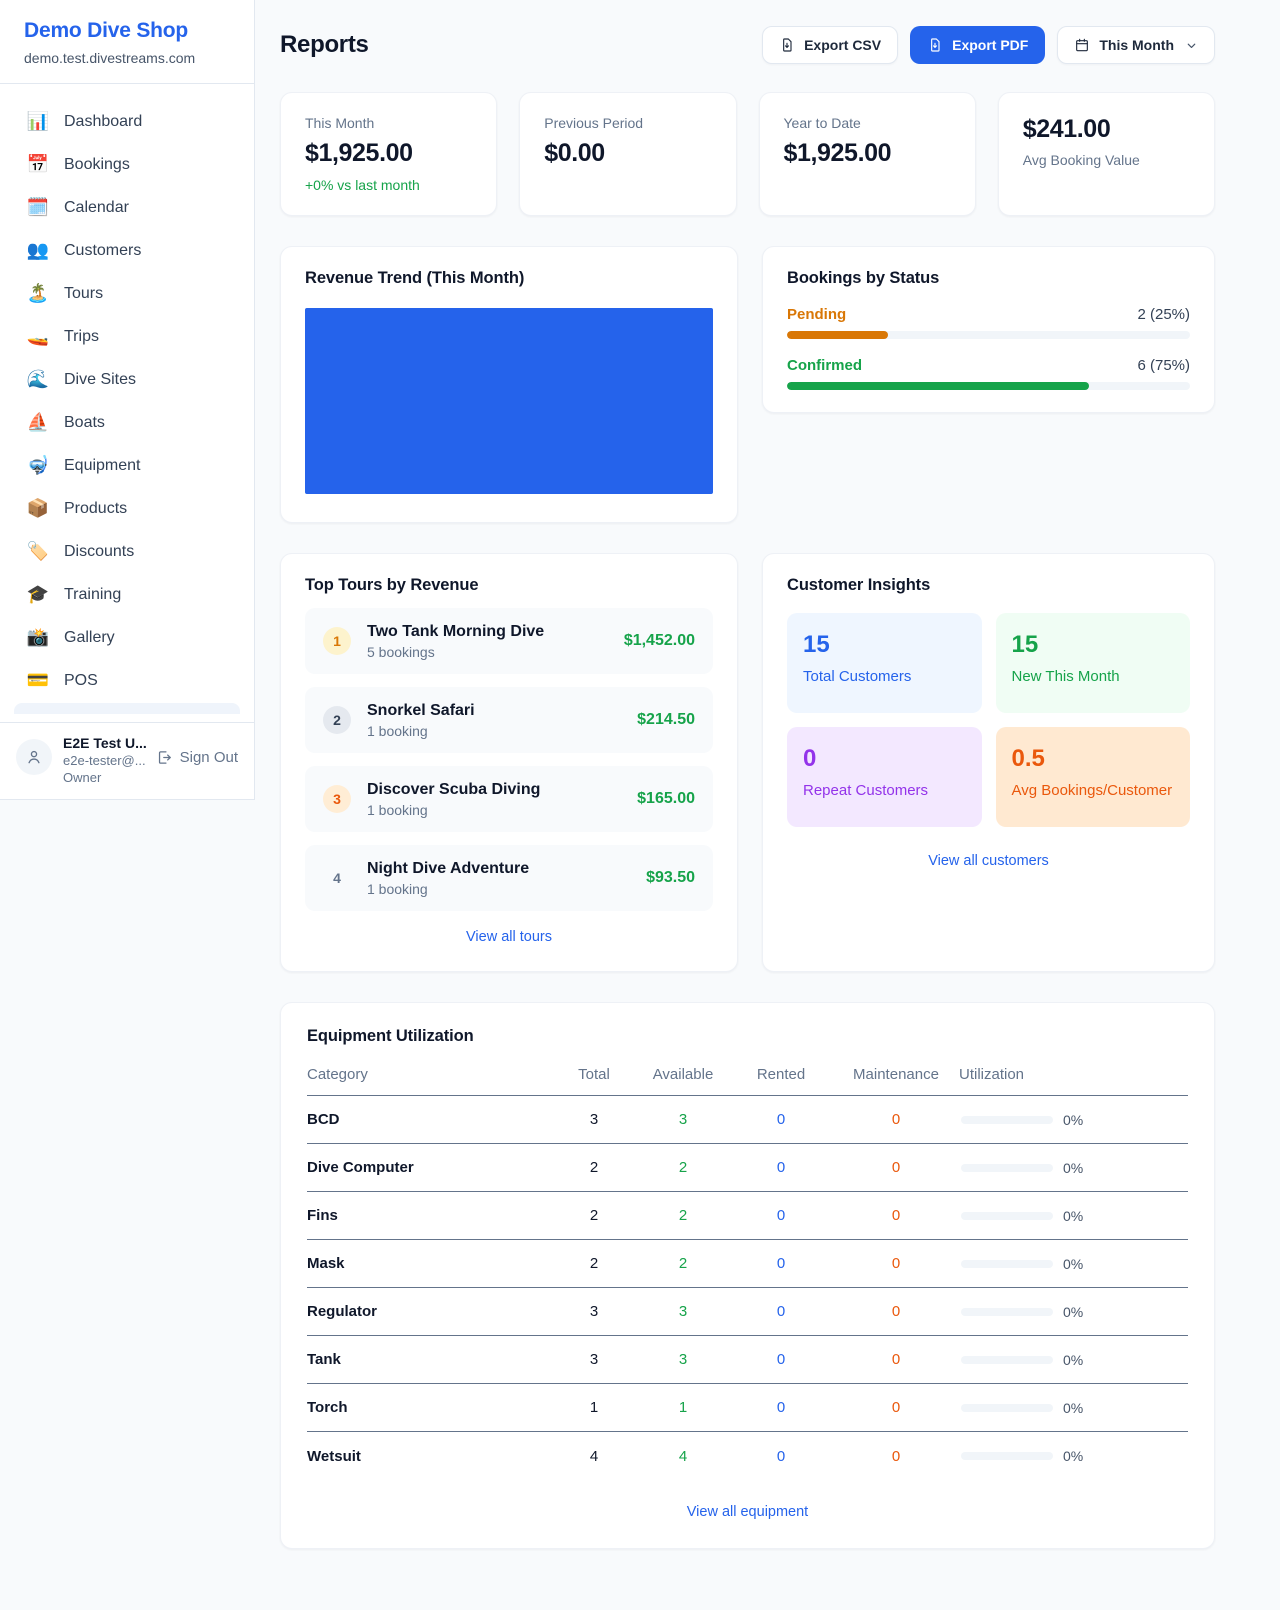 This screenshot has height=1610, width=1280. Describe the element at coordinates (747, 1512) in the screenshot. I see `view-all-equipment-link: View all equipment` at that location.